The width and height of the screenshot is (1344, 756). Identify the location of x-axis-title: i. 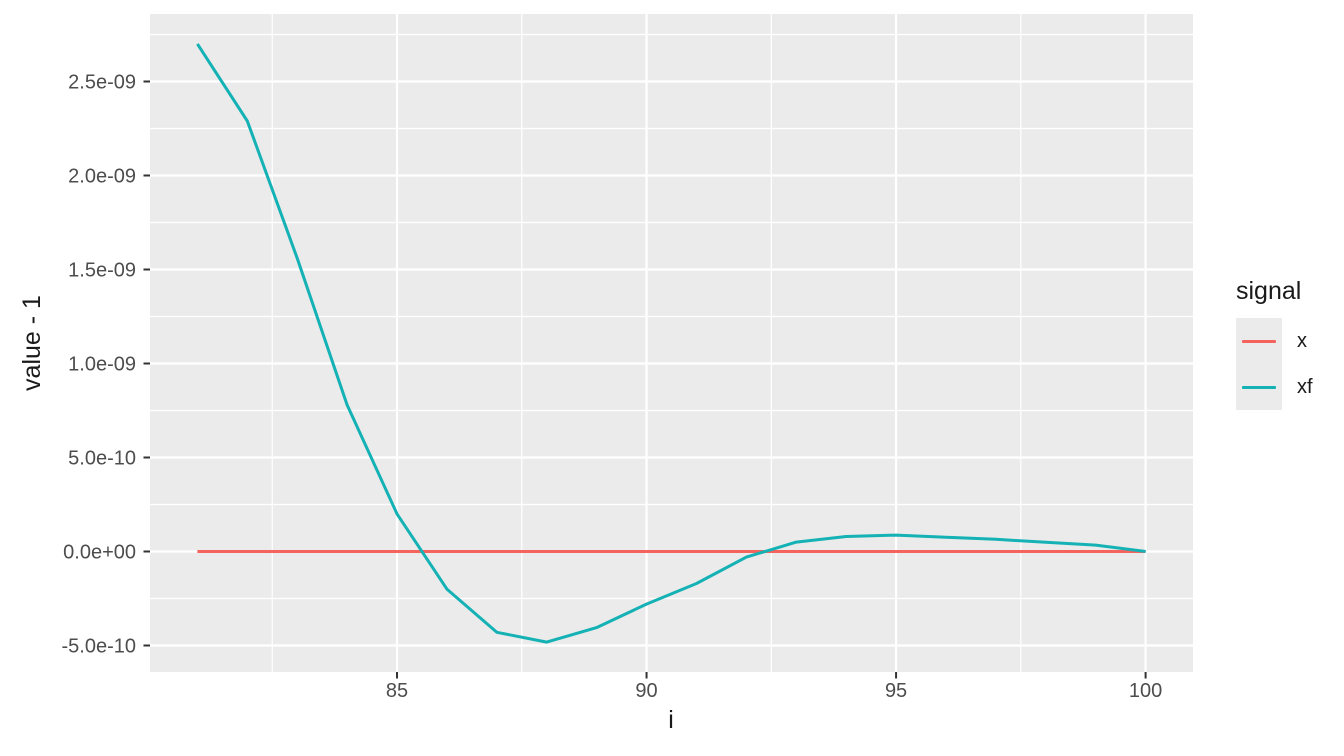
(671, 720).